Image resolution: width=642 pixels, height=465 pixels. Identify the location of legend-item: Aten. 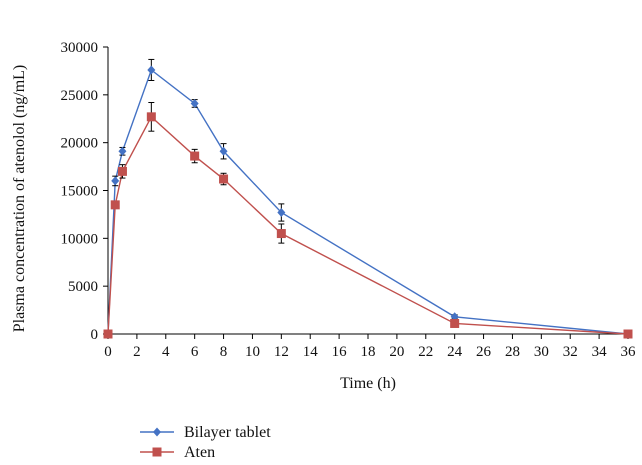
(177, 452).